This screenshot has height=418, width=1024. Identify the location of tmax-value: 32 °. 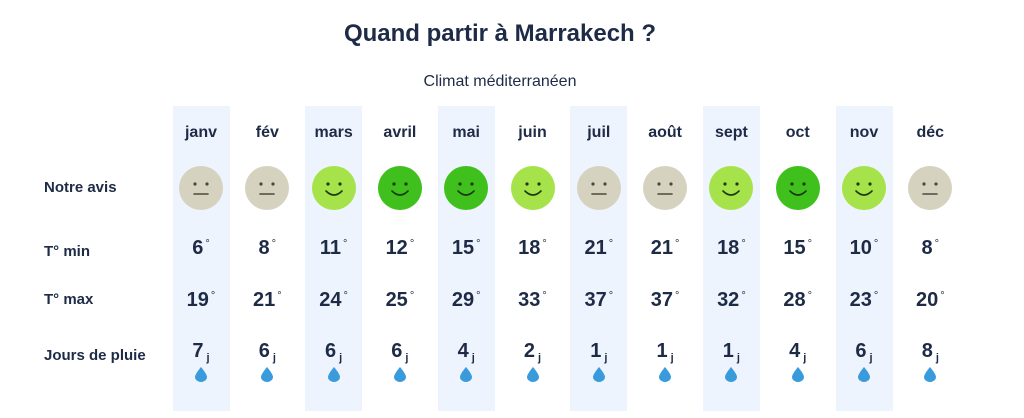
(731, 300).